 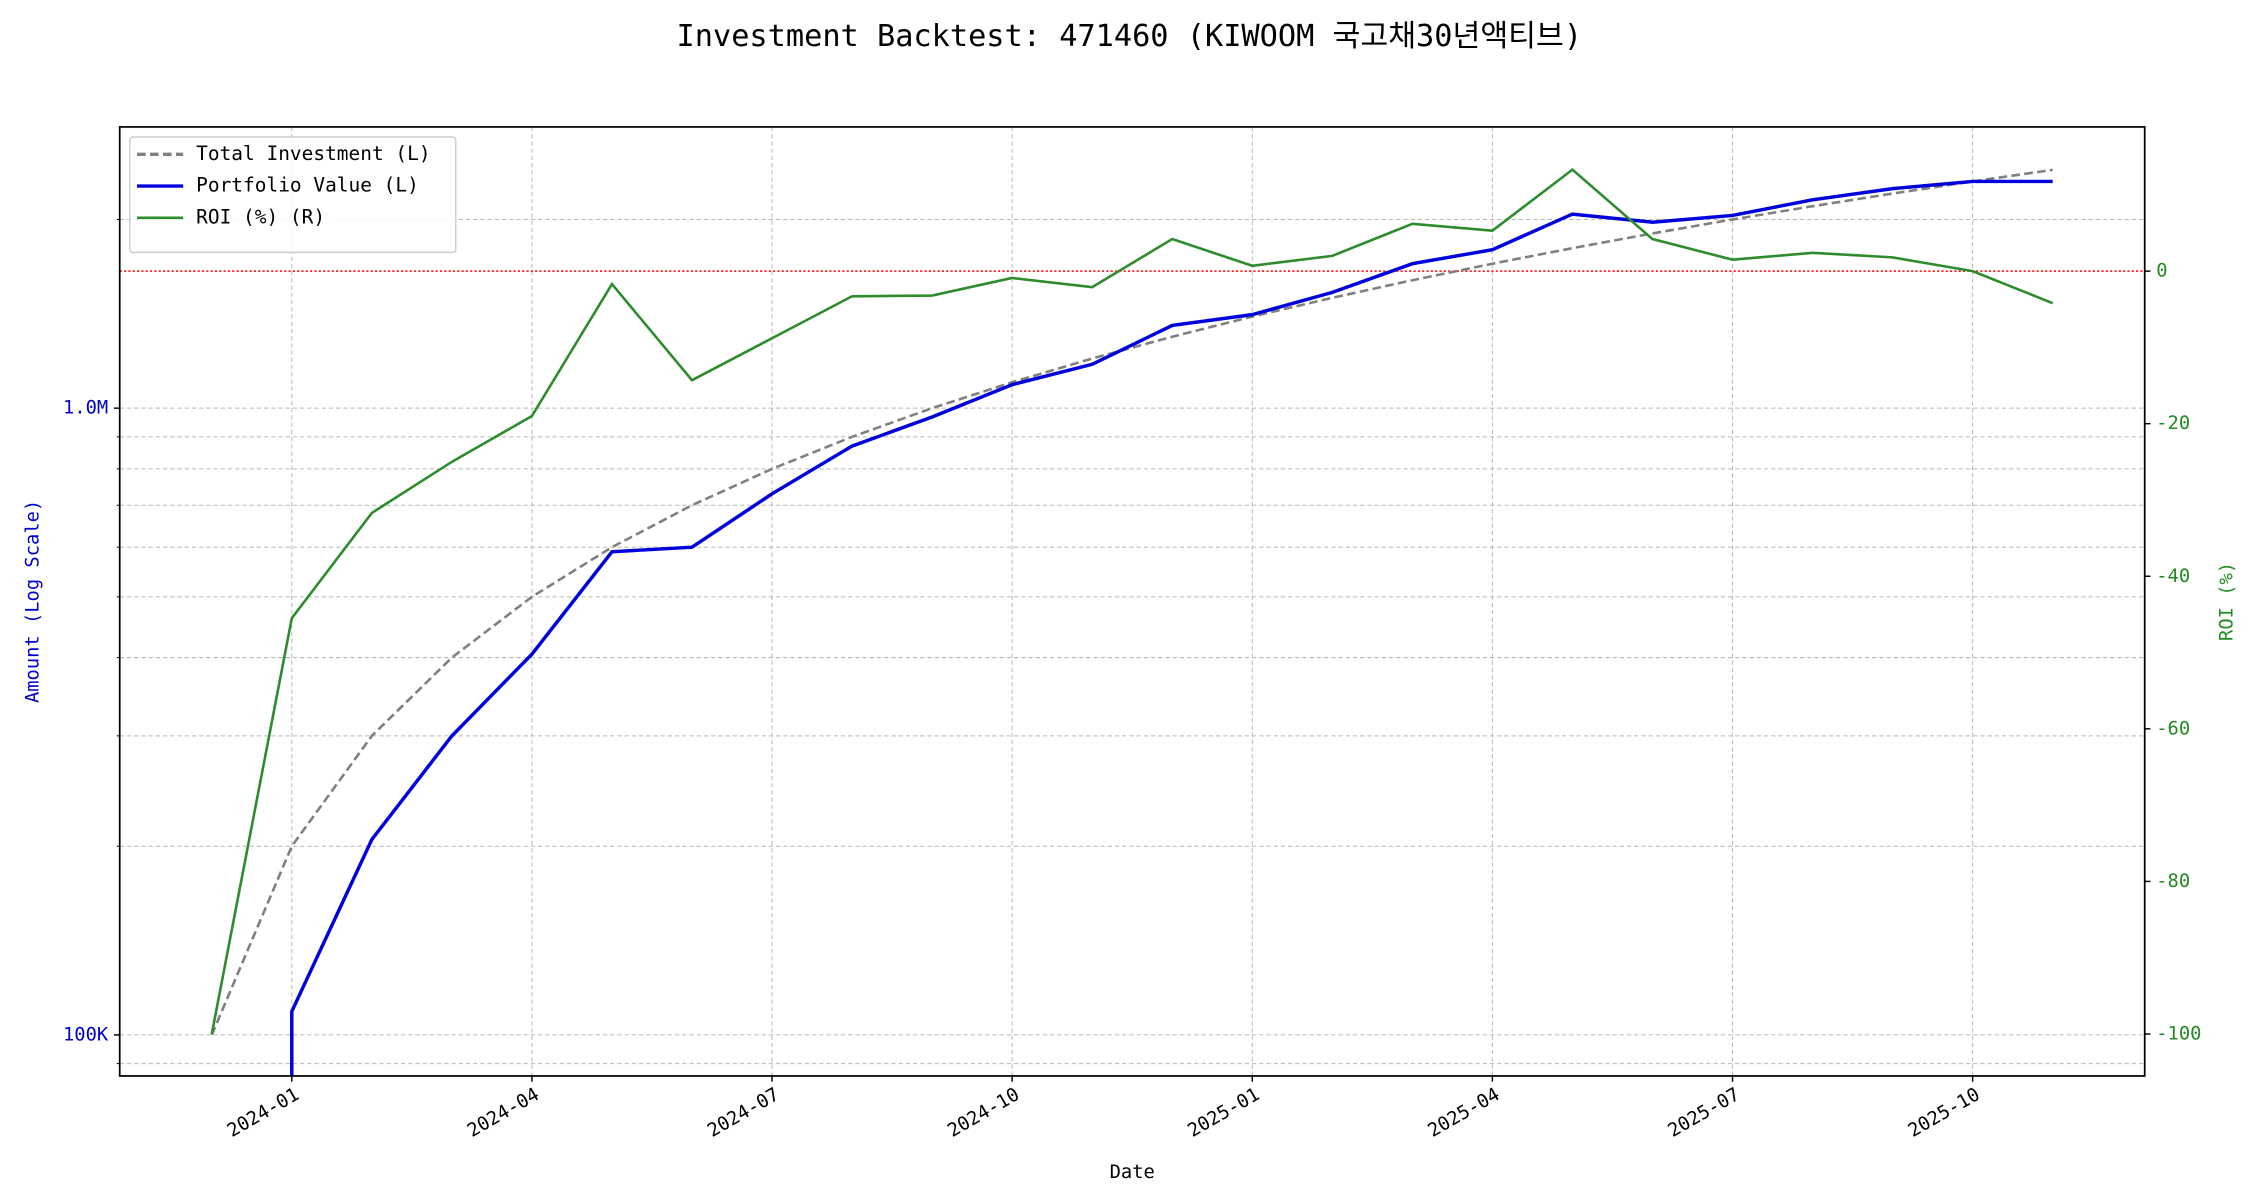 What do you see at coordinates (313, 153) in the screenshot?
I see `legend-label: Total Investment (L)` at bounding box center [313, 153].